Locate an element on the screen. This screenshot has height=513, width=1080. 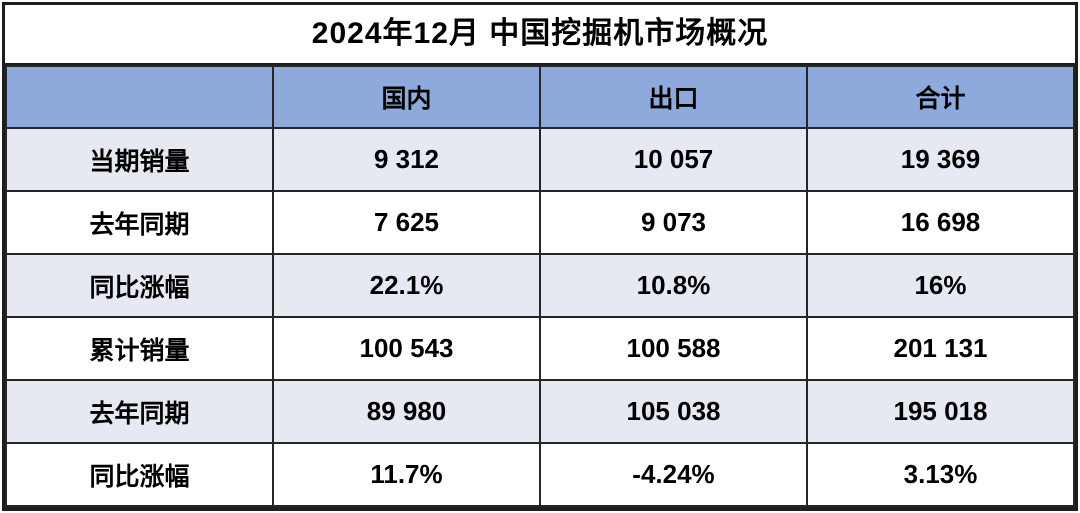
table-cell: 195 018 is located at coordinates (940, 411).